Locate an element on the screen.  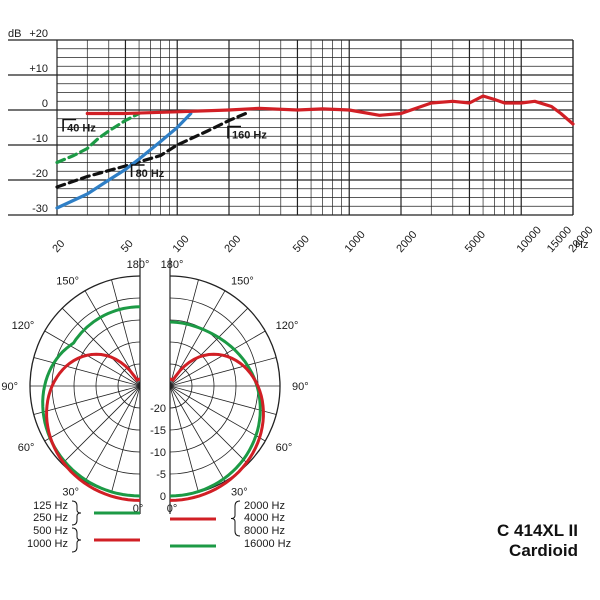
center-gap is located at coordinates (155, 386).